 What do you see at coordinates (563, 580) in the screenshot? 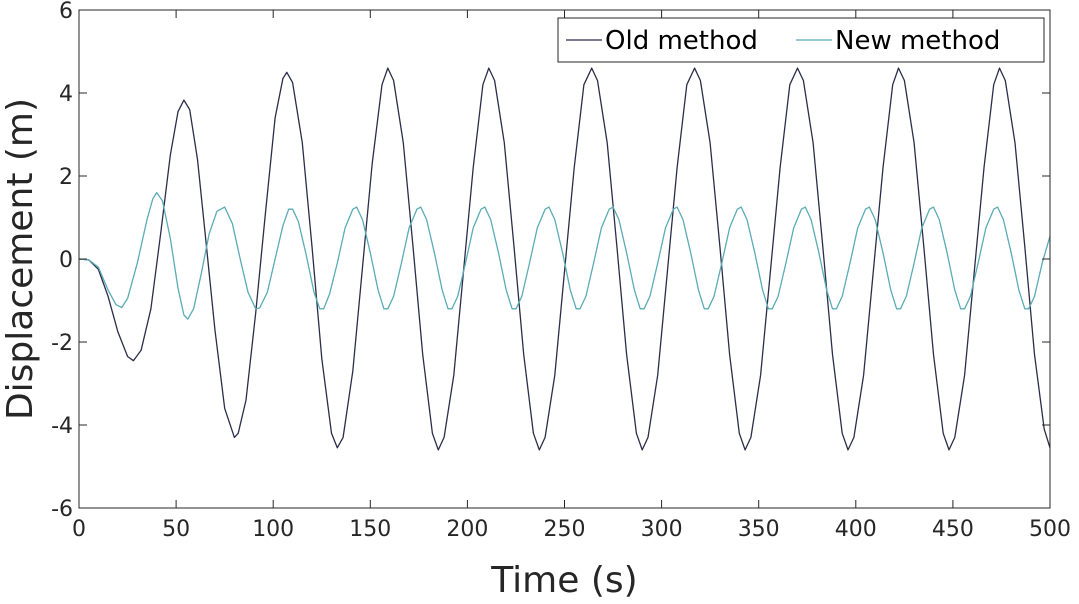
I see `x-axis-title: Time (s)` at bounding box center [563, 580].